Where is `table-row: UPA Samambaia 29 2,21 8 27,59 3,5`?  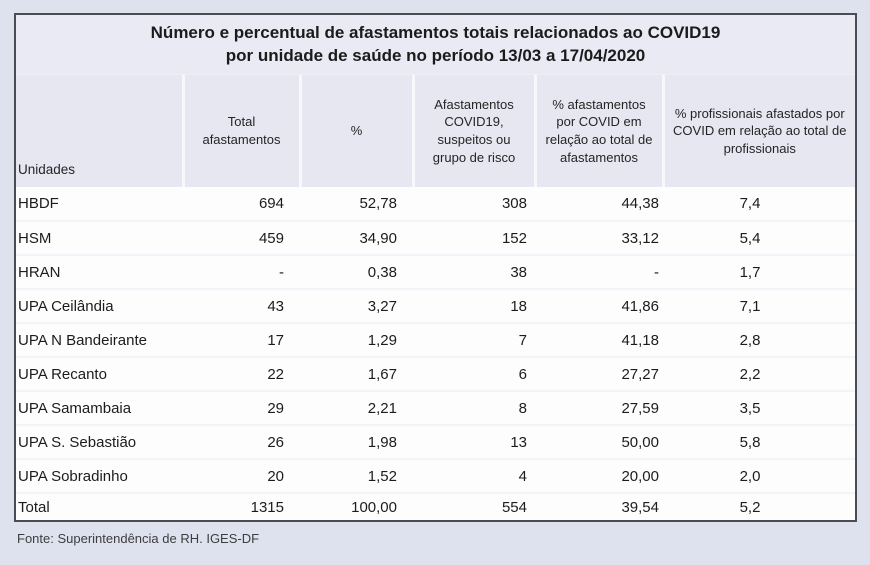
table-row: UPA Samambaia 29 2,21 8 27,59 3,5 is located at coordinates (435, 407).